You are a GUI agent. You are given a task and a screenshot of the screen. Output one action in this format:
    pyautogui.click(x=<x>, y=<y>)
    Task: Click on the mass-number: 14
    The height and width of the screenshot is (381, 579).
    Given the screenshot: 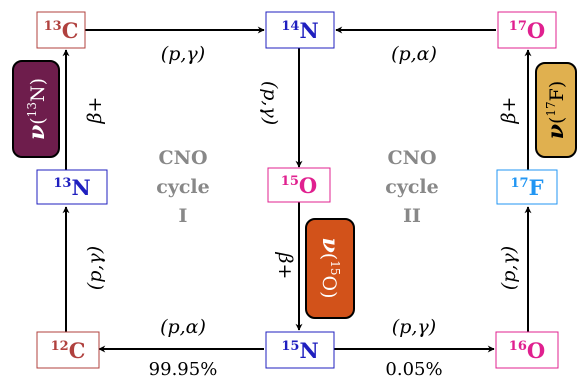 What is the action you would take?
    pyautogui.click(x=290, y=26)
    